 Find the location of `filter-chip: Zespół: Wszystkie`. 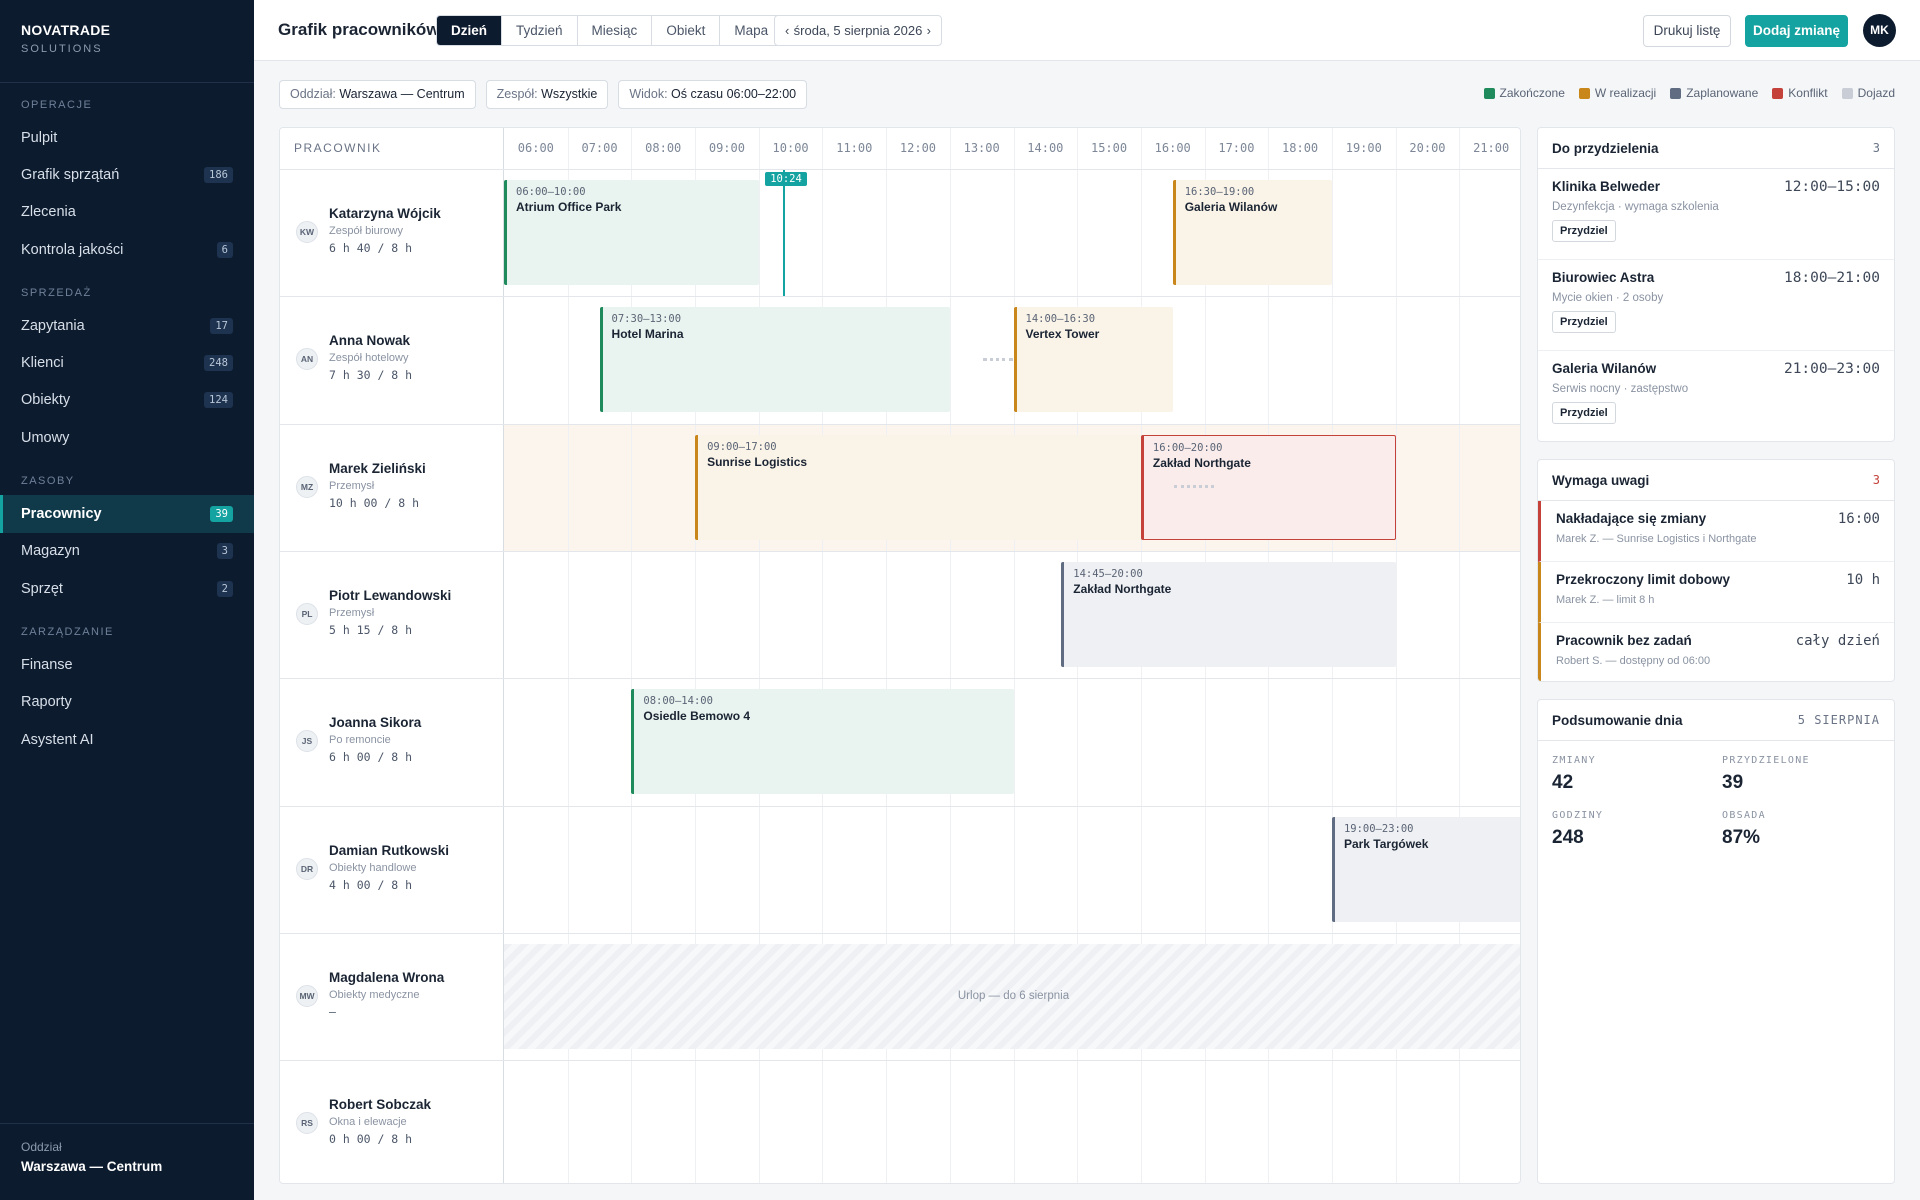

filter-chip: Zespół: Wszystkie is located at coordinates (547, 94).